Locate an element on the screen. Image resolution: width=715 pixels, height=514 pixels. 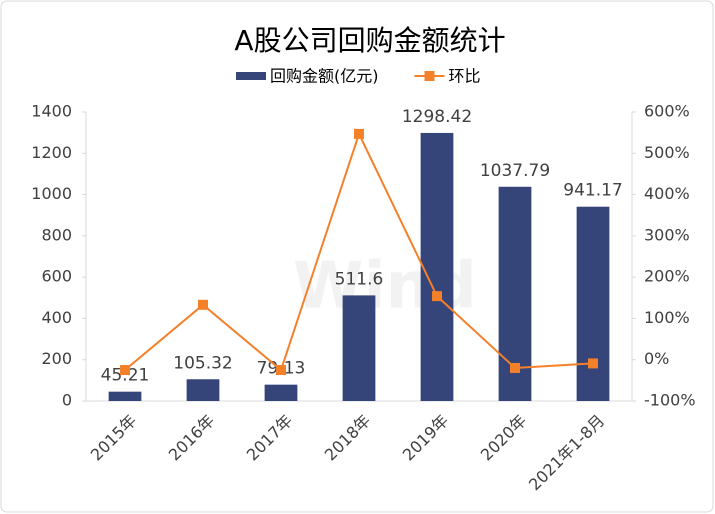
y2-tick-label: 0% is located at coordinates (656, 358).